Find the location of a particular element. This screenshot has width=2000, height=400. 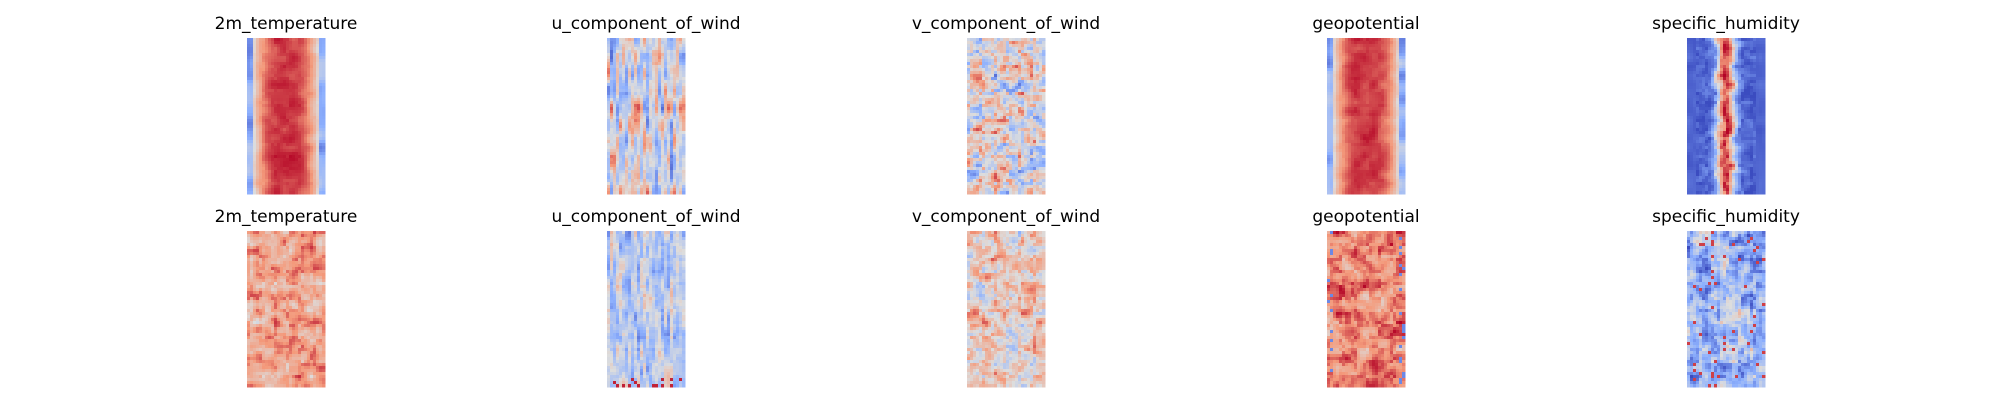

heatmap-panel-2-1: 2m_temperature is located at coordinates (286, 297).